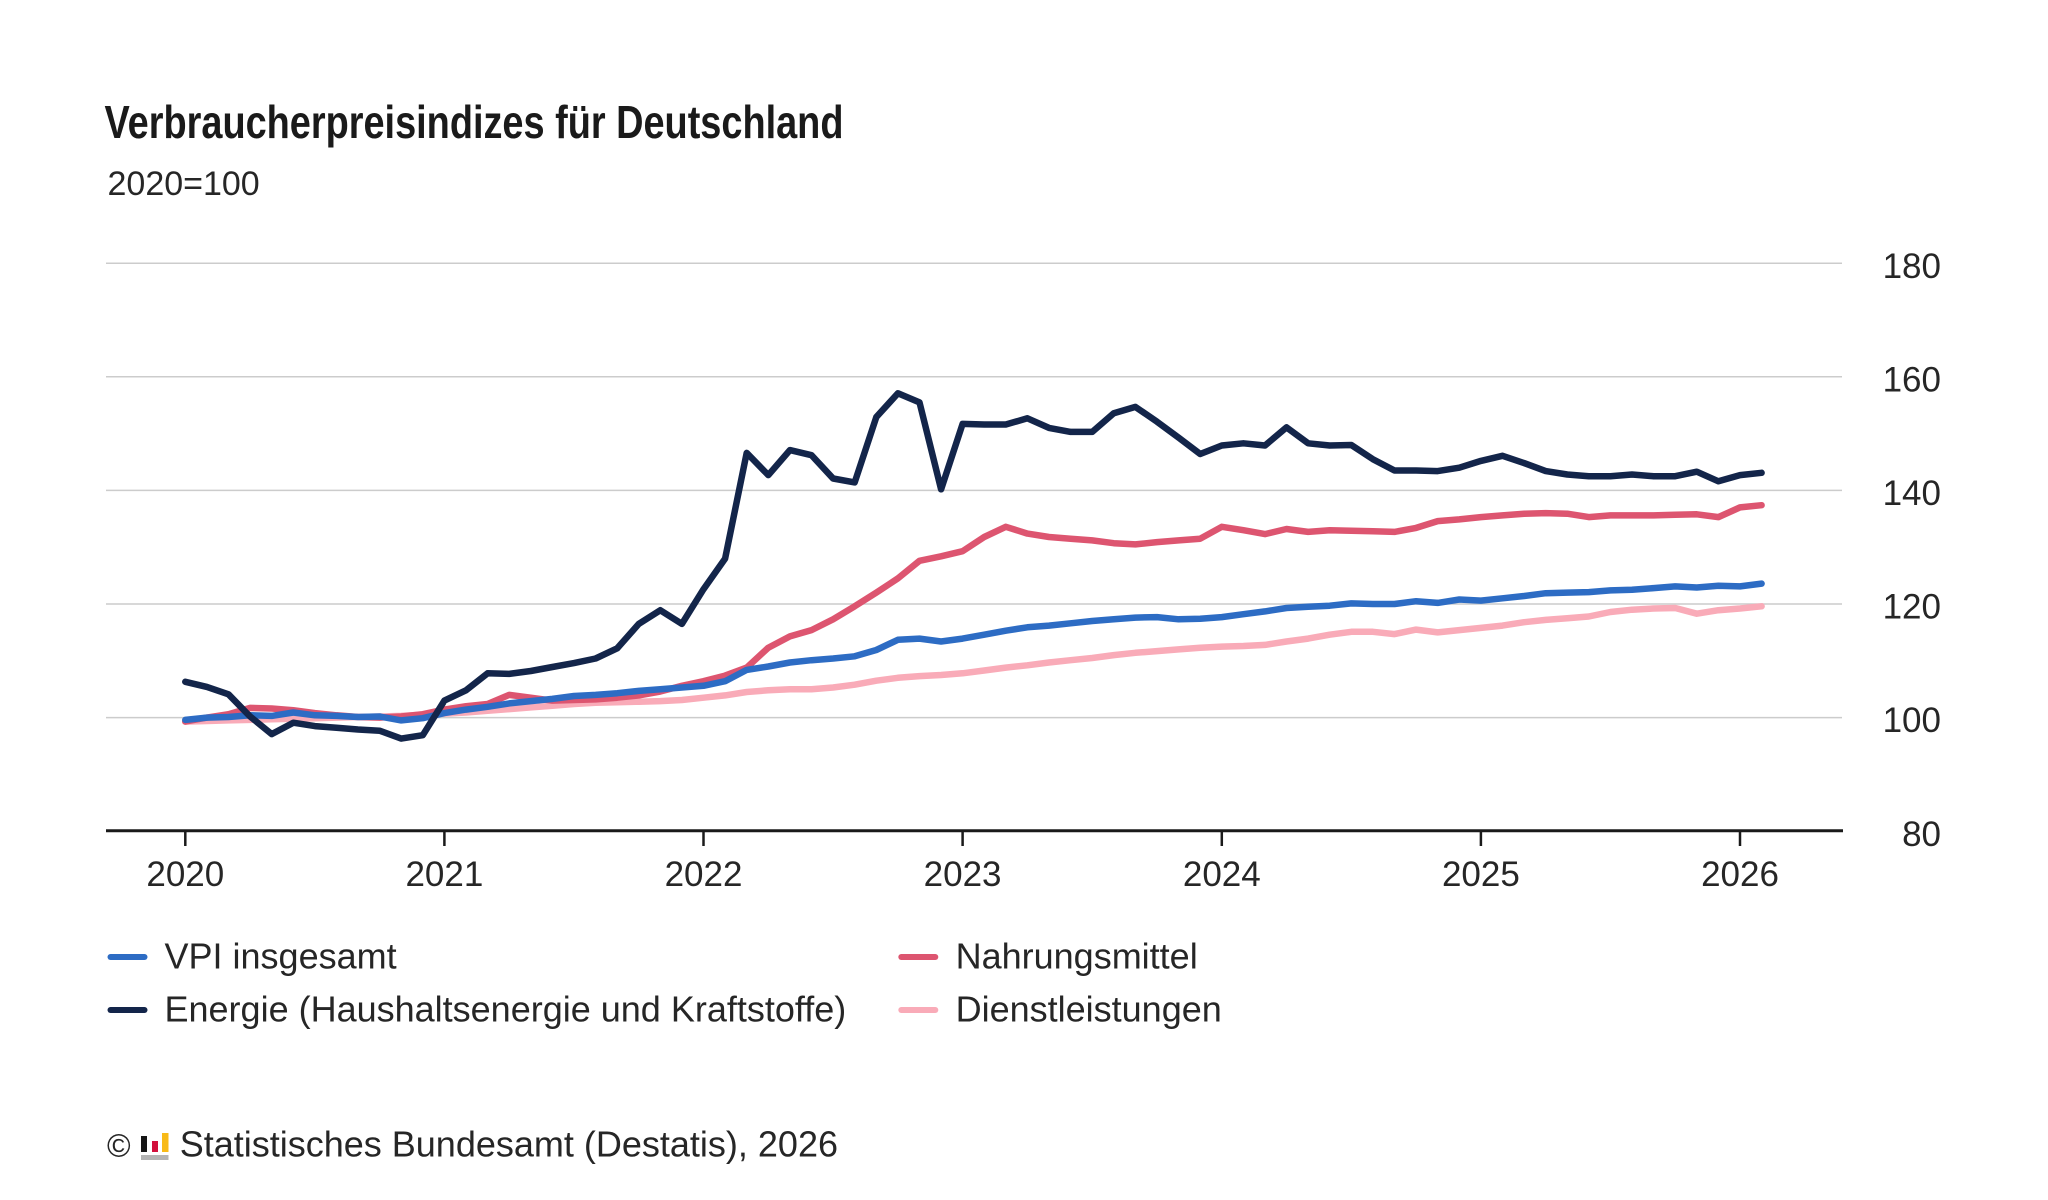  Describe the element at coordinates (184, 184) in the screenshot. I see `svg-text: 2020=100` at that location.